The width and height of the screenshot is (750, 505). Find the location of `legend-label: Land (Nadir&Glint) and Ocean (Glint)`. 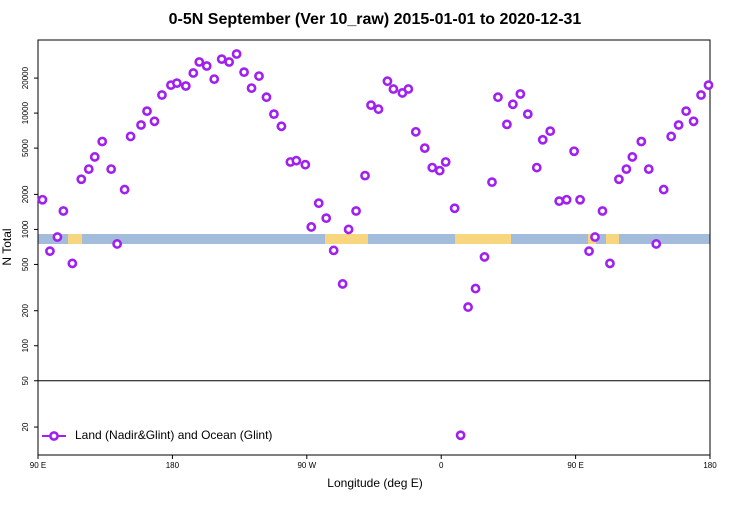

legend-label: Land (Nadir&Glint) and Ocean (Glint) is located at coordinates (173, 435).